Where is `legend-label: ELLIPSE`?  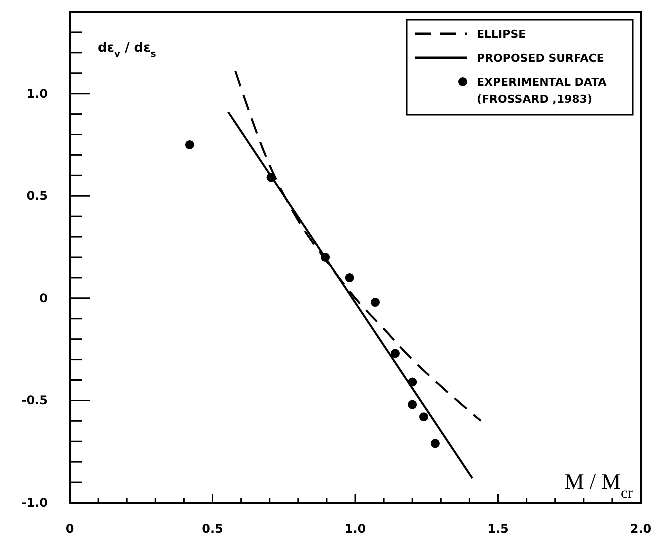
legend-label: ELLIPSE is located at coordinates (501, 34).